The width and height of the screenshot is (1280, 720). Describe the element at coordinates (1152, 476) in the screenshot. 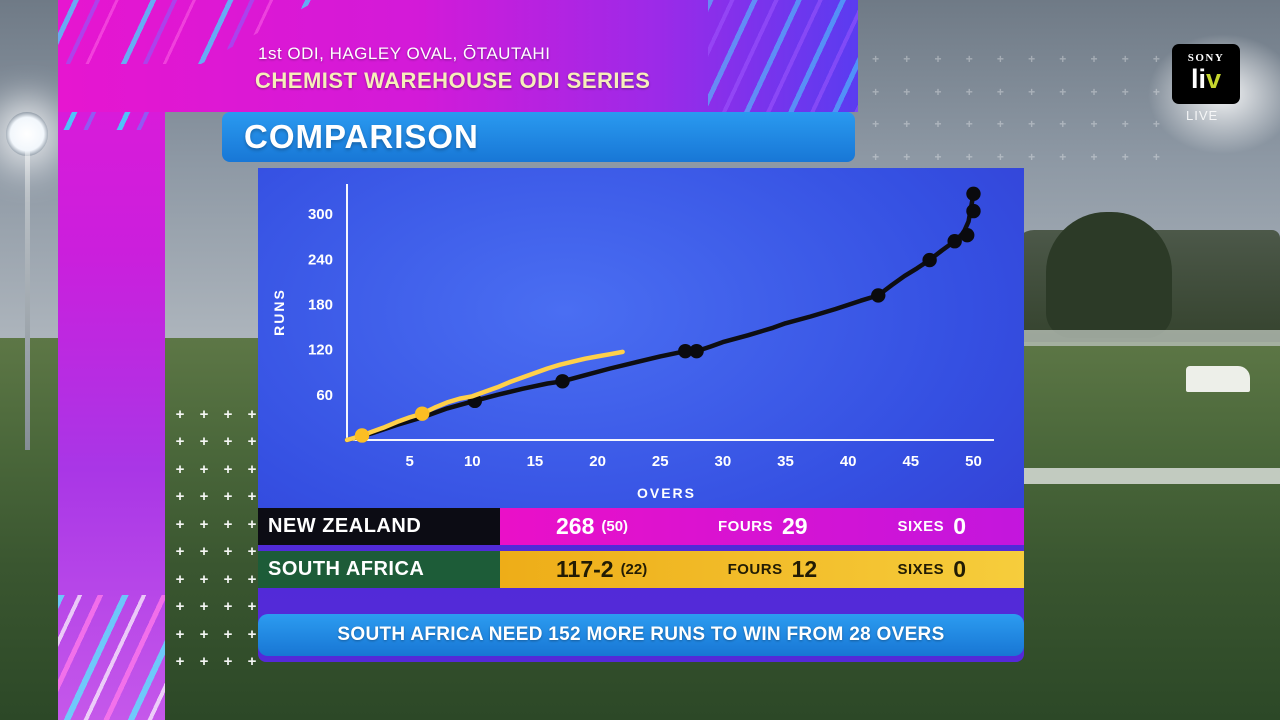

I see `boundary-fence` at that location.